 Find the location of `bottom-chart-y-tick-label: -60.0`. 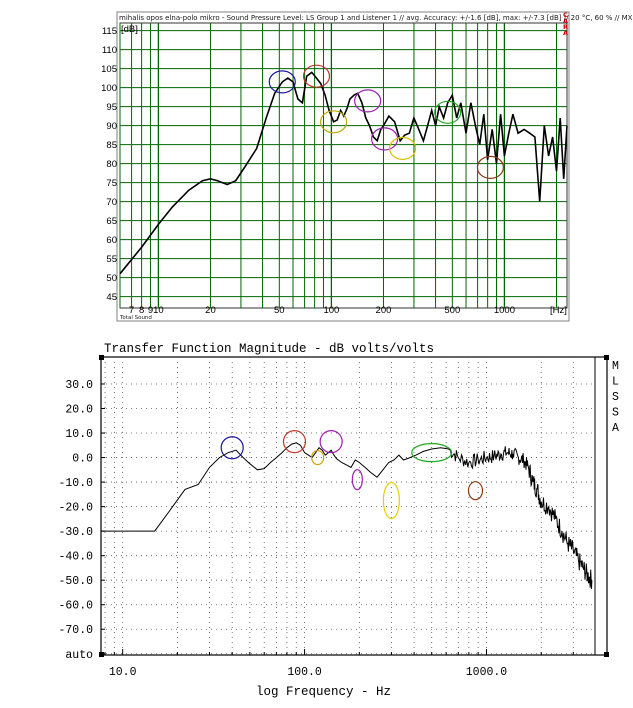

bottom-chart-y-tick-label: -60.0 is located at coordinates (75, 606).